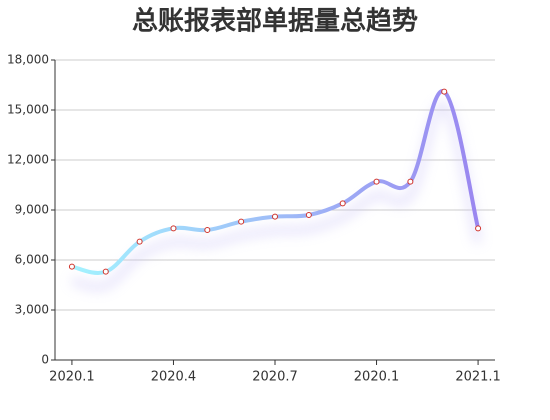 This screenshot has height=420, width=550. What do you see at coordinates (275, 21) in the screenshot?
I see `chart-title: 总账报表部单据量总趋势` at bounding box center [275, 21].